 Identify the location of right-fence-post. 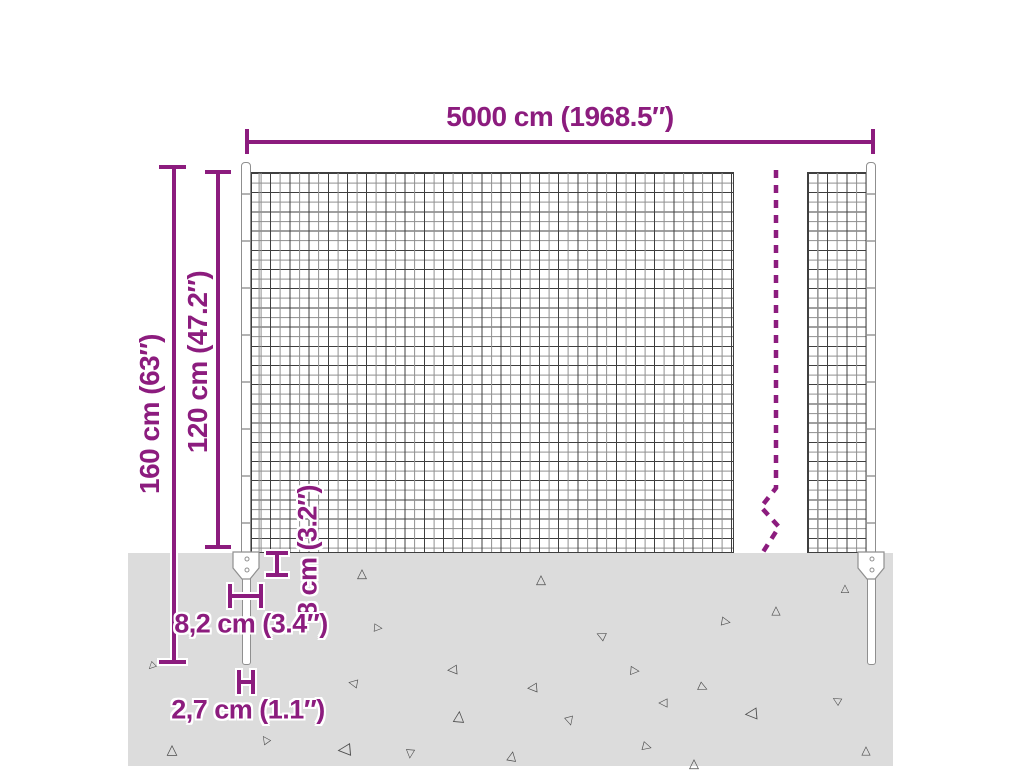
(871, 357).